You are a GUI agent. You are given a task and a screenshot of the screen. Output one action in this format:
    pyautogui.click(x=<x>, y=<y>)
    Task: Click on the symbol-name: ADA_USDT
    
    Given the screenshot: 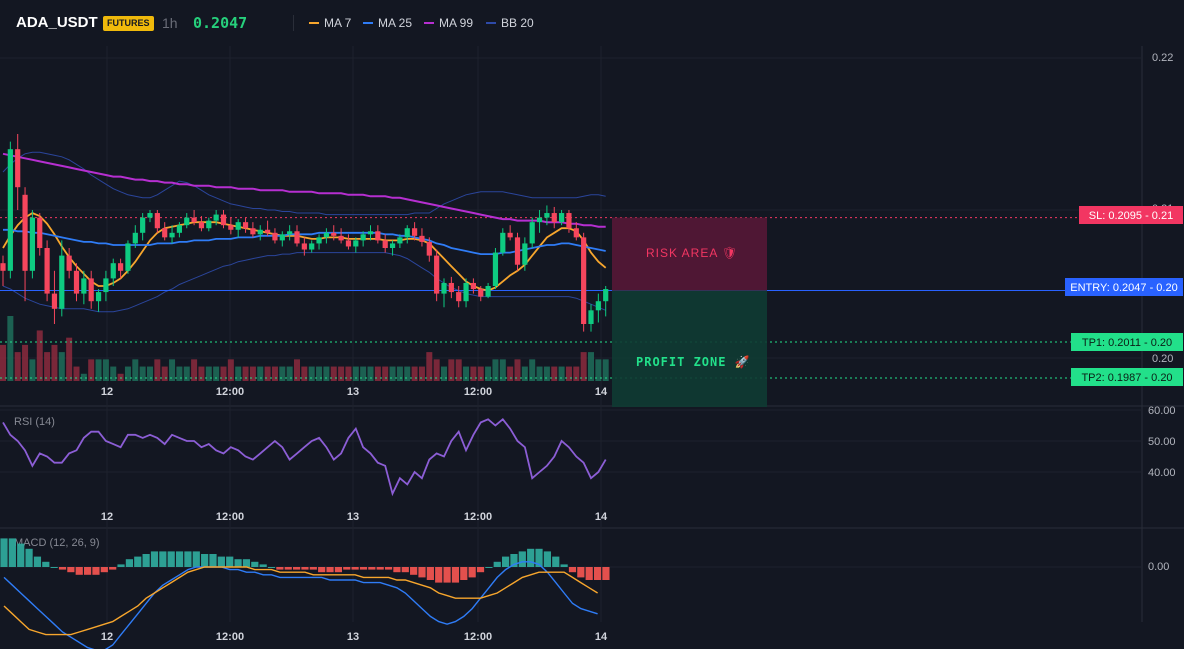 What is the action you would take?
    pyautogui.click(x=57, y=22)
    